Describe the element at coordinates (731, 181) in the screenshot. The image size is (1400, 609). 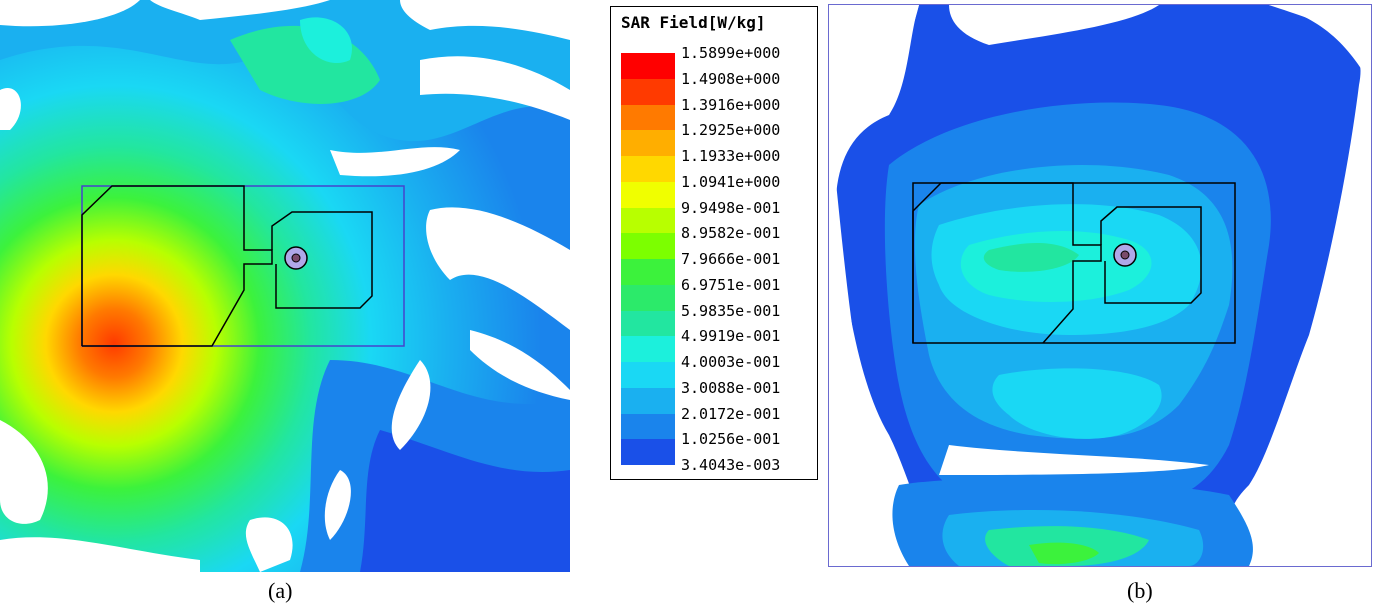
I see `legend-tick-label: 1.0941e+000` at that location.